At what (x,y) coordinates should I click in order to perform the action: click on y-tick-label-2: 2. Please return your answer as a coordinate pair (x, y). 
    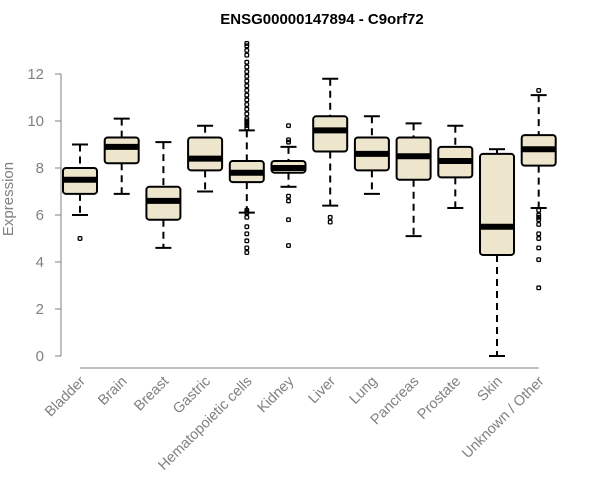
    Looking at the image, I should click on (40, 309).